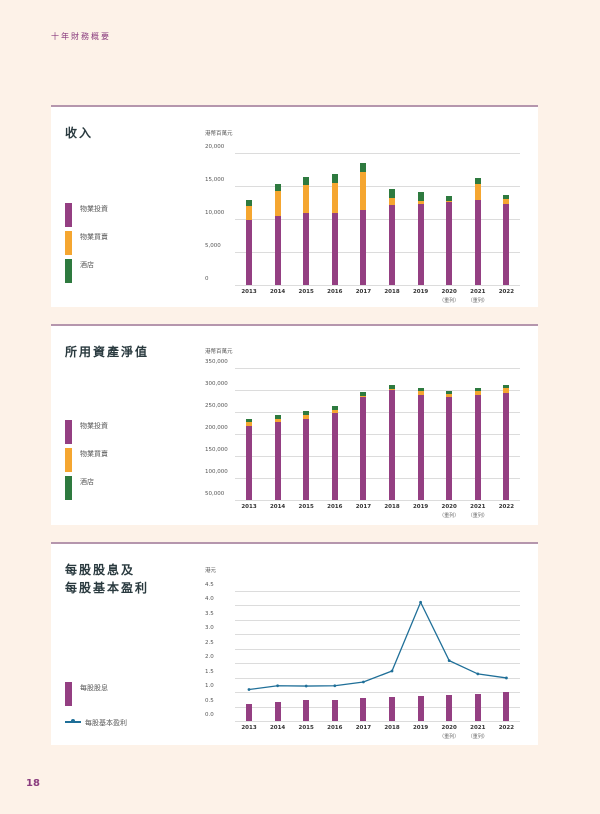  What do you see at coordinates (68, 460) in the screenshot?
I see `legend-swatch-orange` at bounding box center [68, 460].